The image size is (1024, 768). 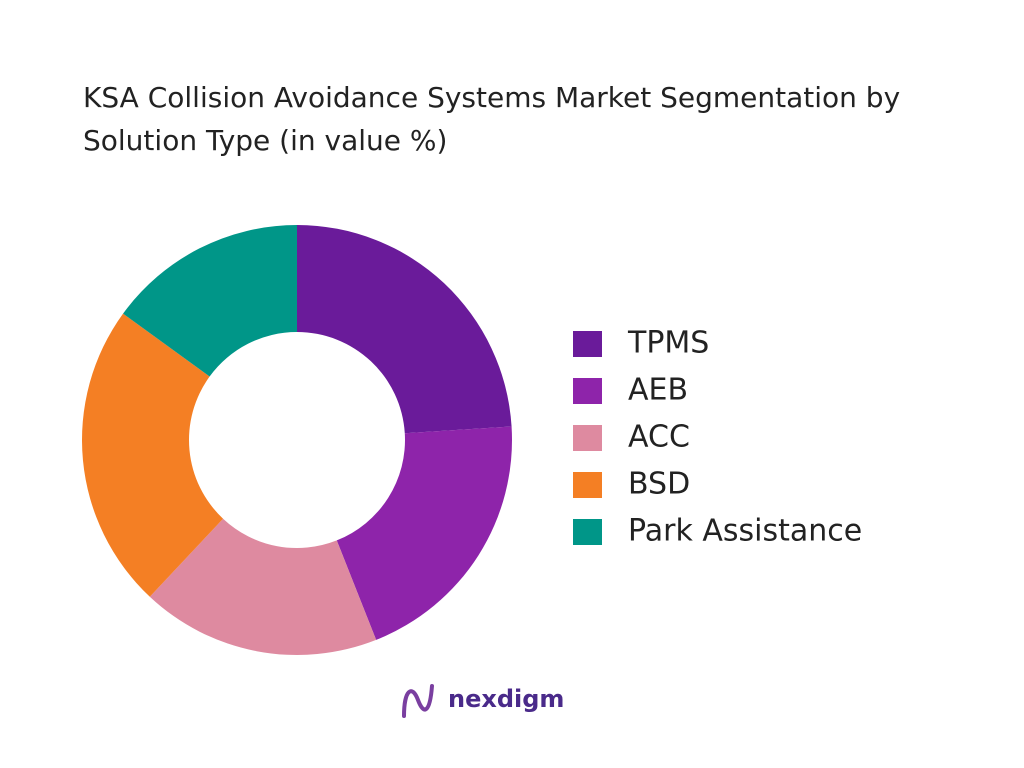 What do you see at coordinates (418, 701) in the screenshot?
I see `logo-icon` at bounding box center [418, 701].